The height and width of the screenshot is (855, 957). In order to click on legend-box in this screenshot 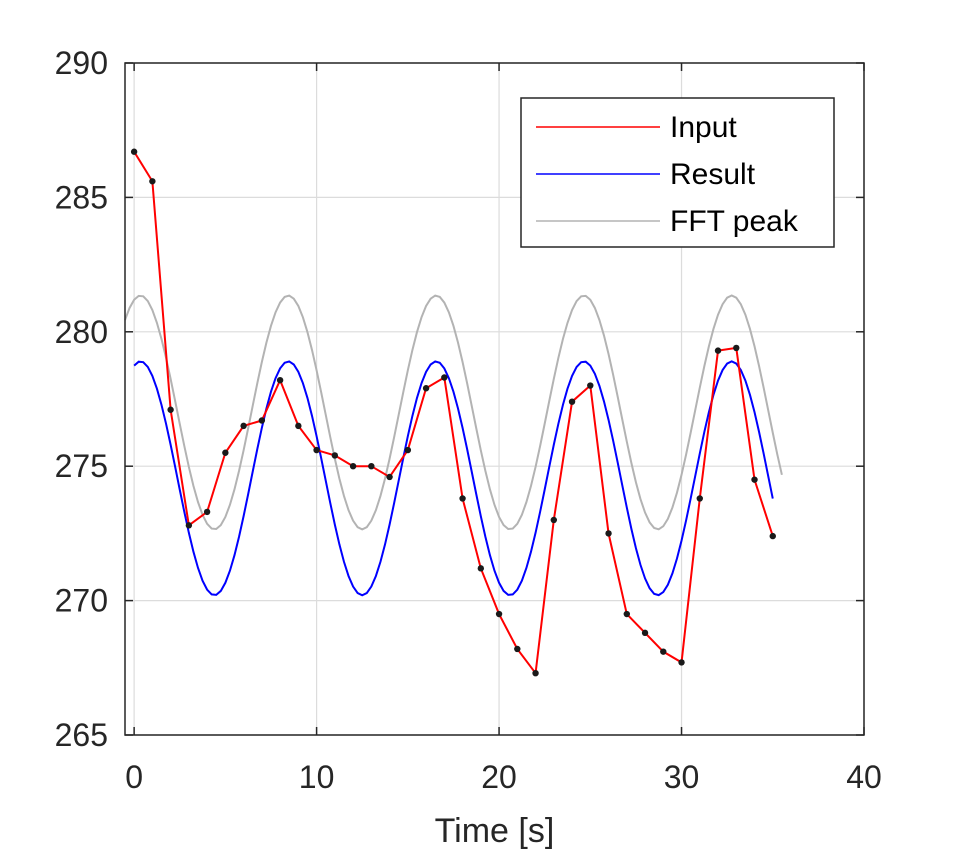, I will do `click(677, 172)`.